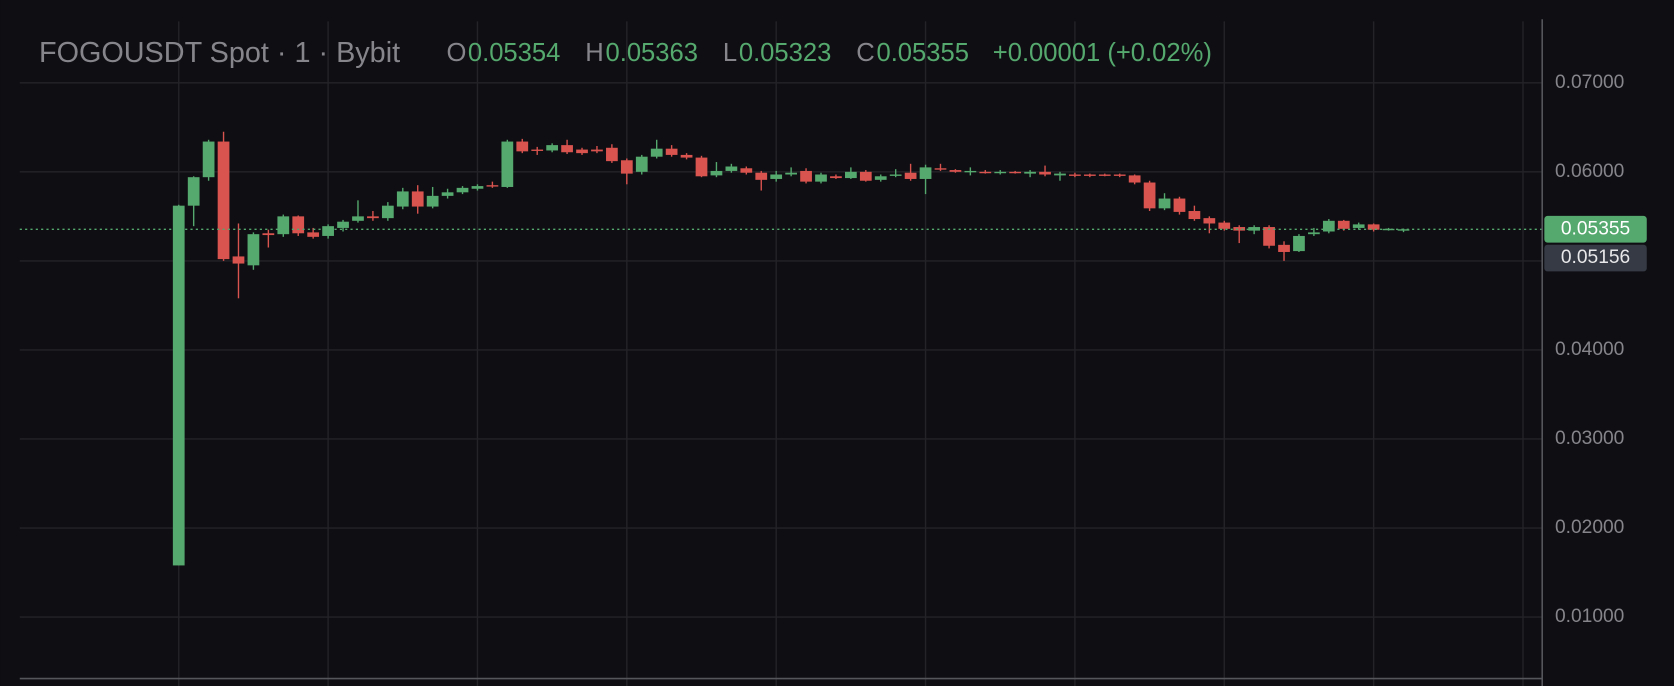 The width and height of the screenshot is (1674, 686). I want to click on second-price-box, so click(1595, 258).